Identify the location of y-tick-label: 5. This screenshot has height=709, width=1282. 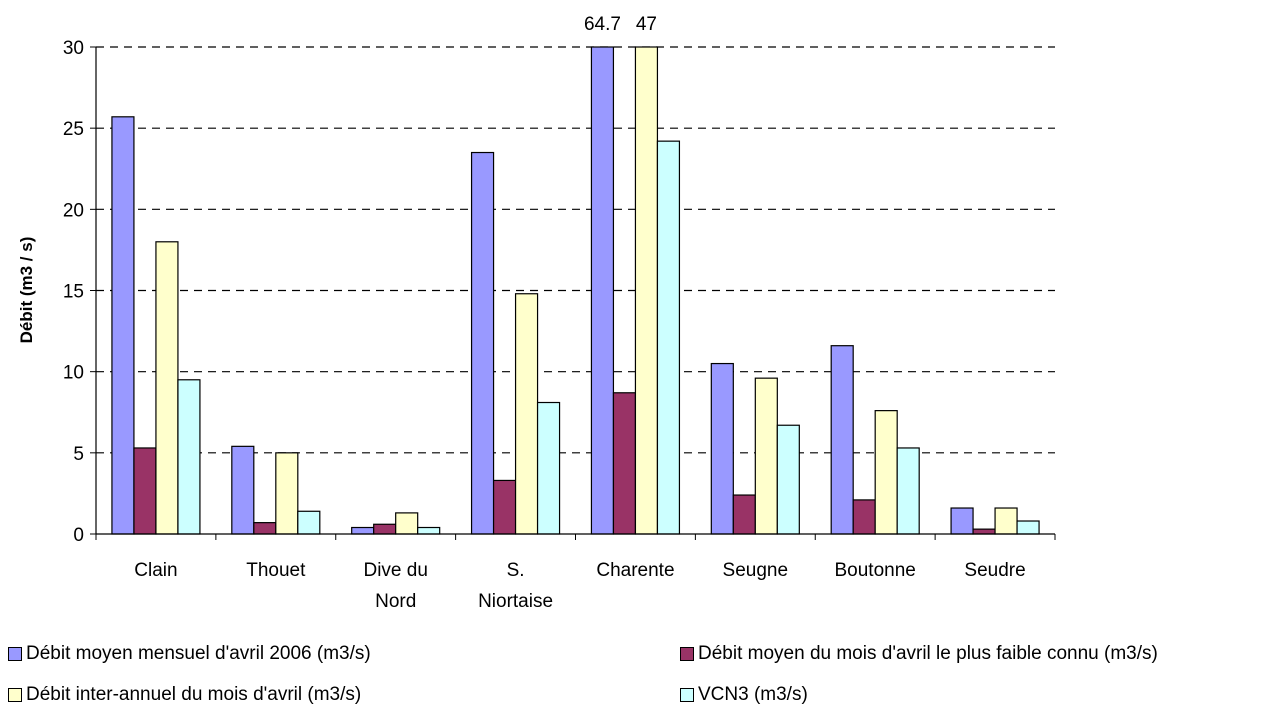
(78, 454).